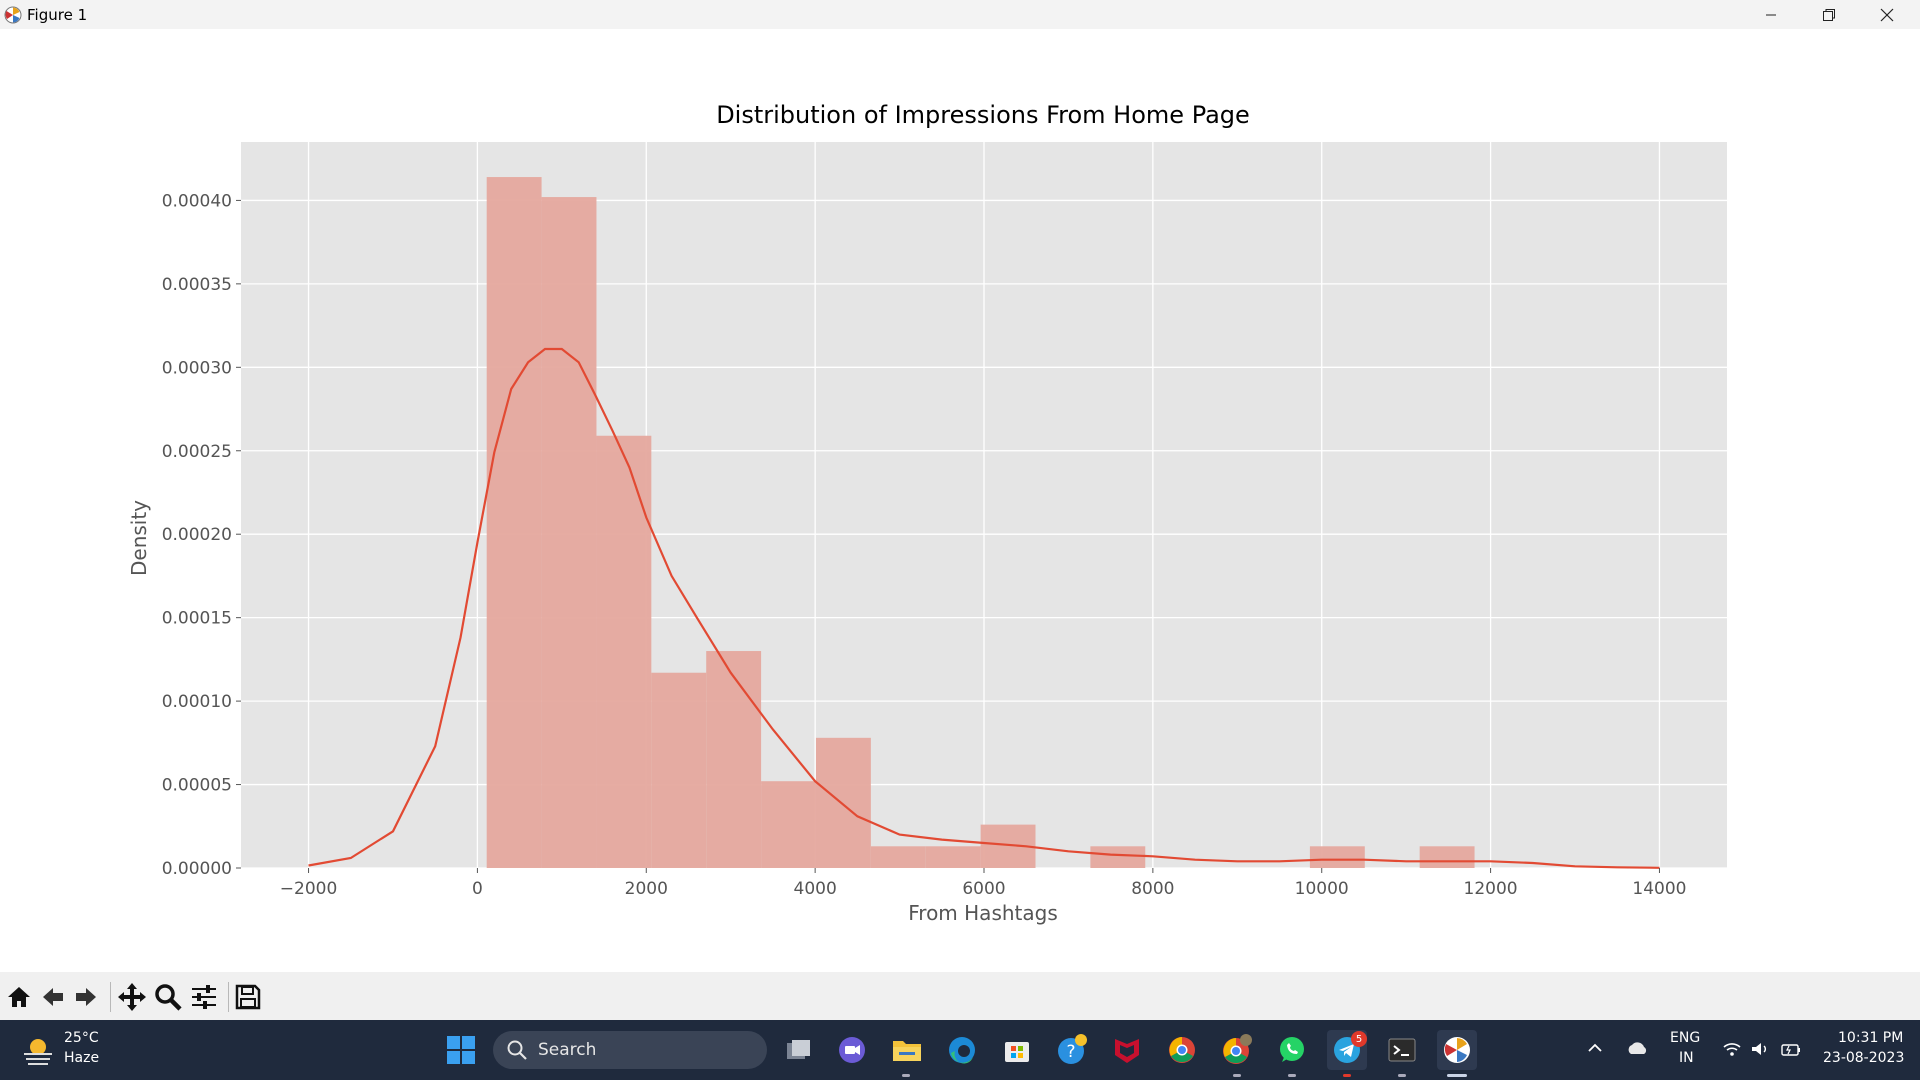  I want to click on show-hidden-icons-button, so click(1595, 1050).